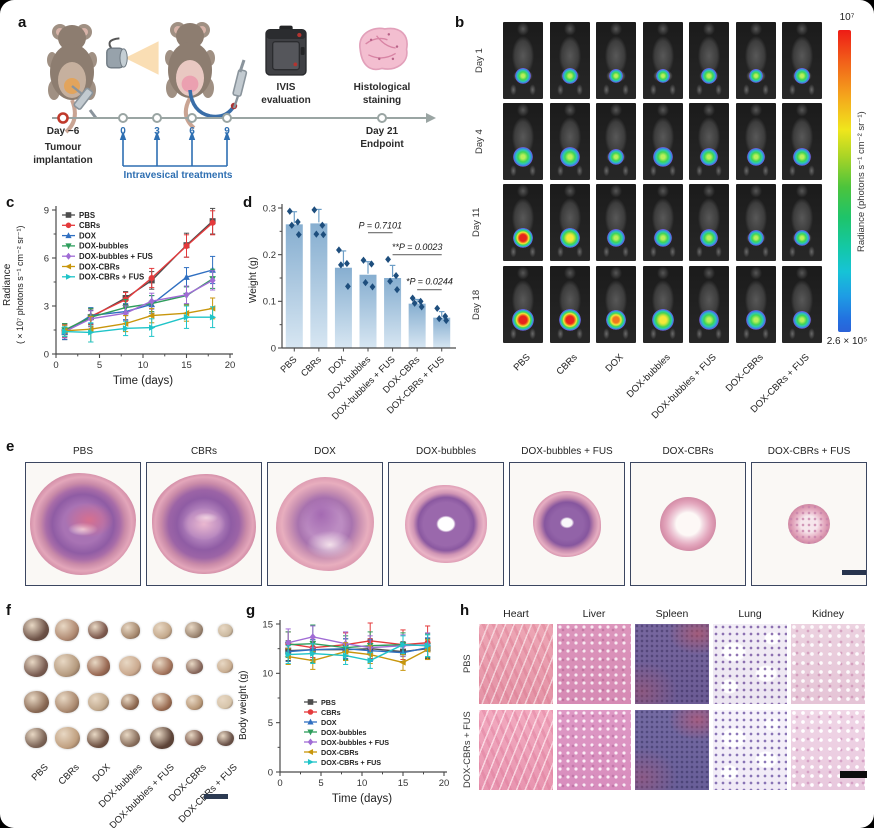  Describe the element at coordinates (566, 365) in the screenshot. I see `ivis-group-label: CBRs` at that location.